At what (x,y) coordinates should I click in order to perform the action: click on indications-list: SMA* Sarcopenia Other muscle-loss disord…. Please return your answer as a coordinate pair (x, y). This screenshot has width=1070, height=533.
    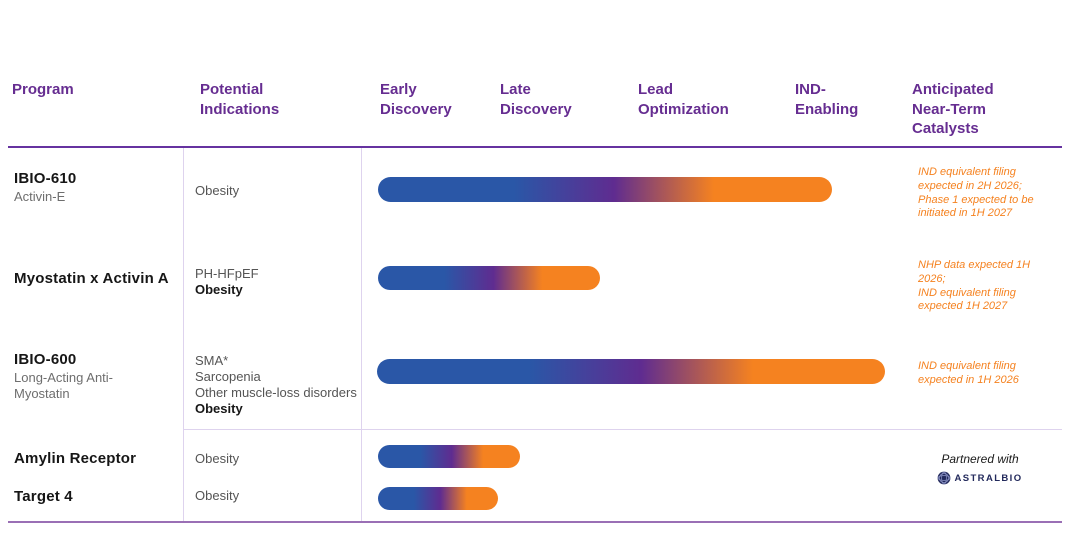
    Looking at the image, I should click on (276, 376).